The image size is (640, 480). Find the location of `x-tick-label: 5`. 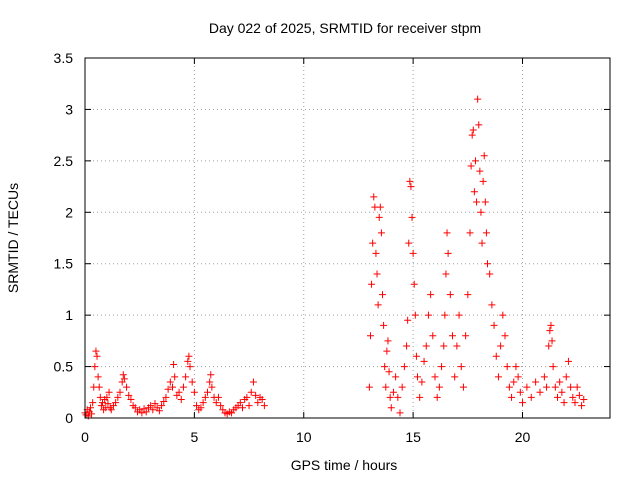

x-tick-label: 5 is located at coordinates (194, 437).